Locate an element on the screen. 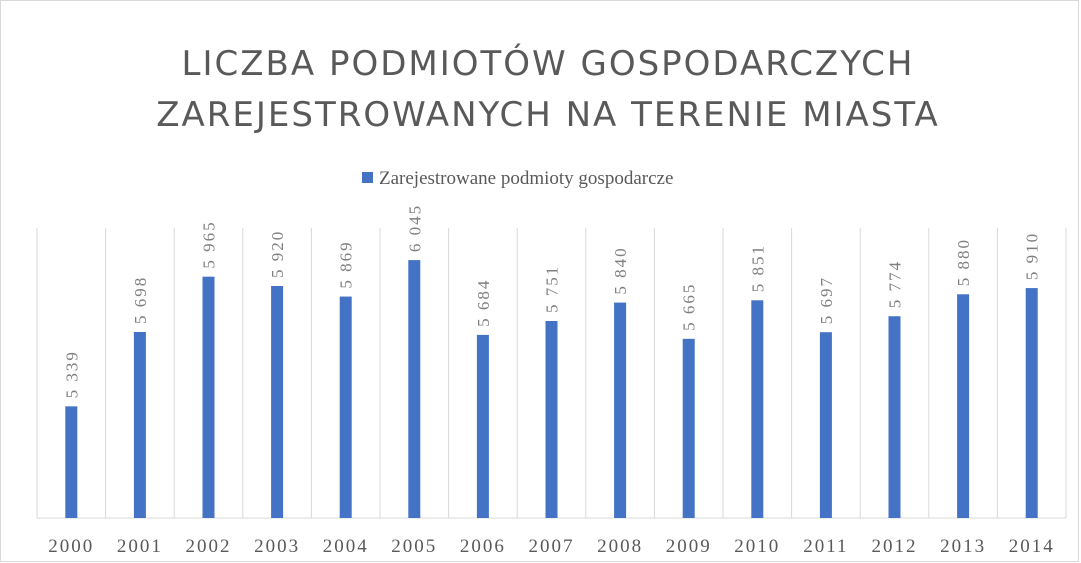 The width and height of the screenshot is (1081, 563). data-label: 5 910 is located at coordinates (1032, 256).